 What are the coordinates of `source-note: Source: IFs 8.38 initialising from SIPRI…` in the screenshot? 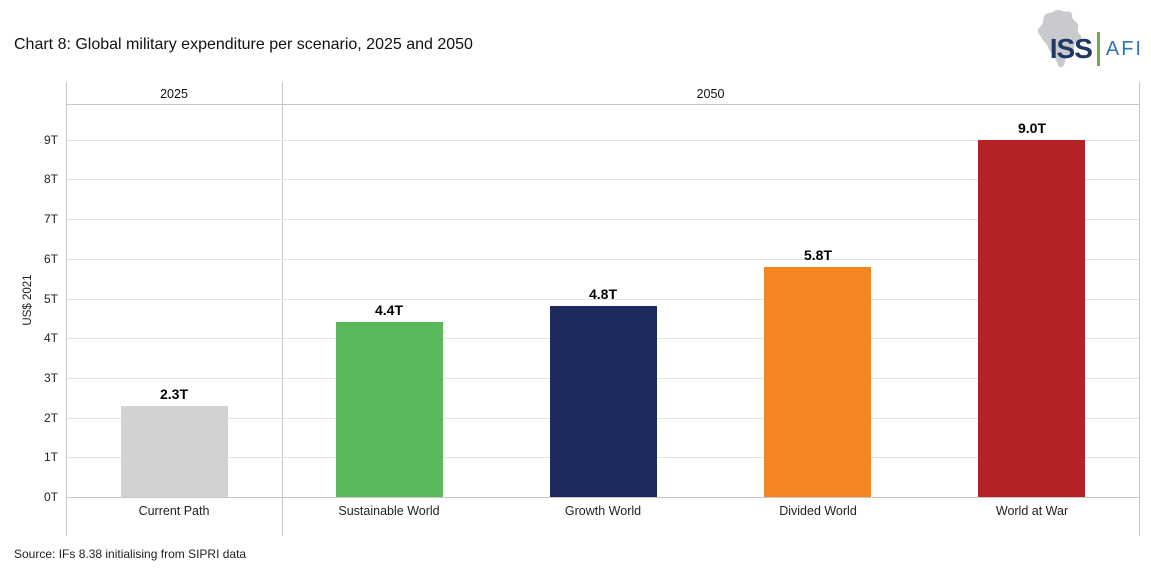 It's located at (130, 554).